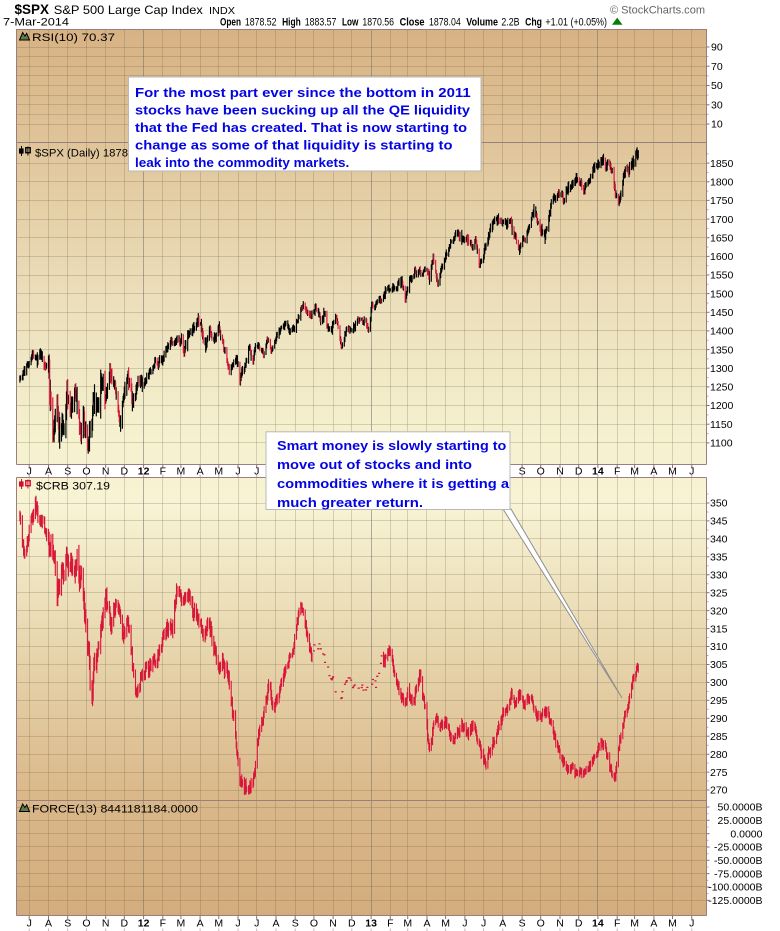 This screenshot has height=931, width=780. I want to click on svg-text: RSI(10) 70.37, so click(73, 38).